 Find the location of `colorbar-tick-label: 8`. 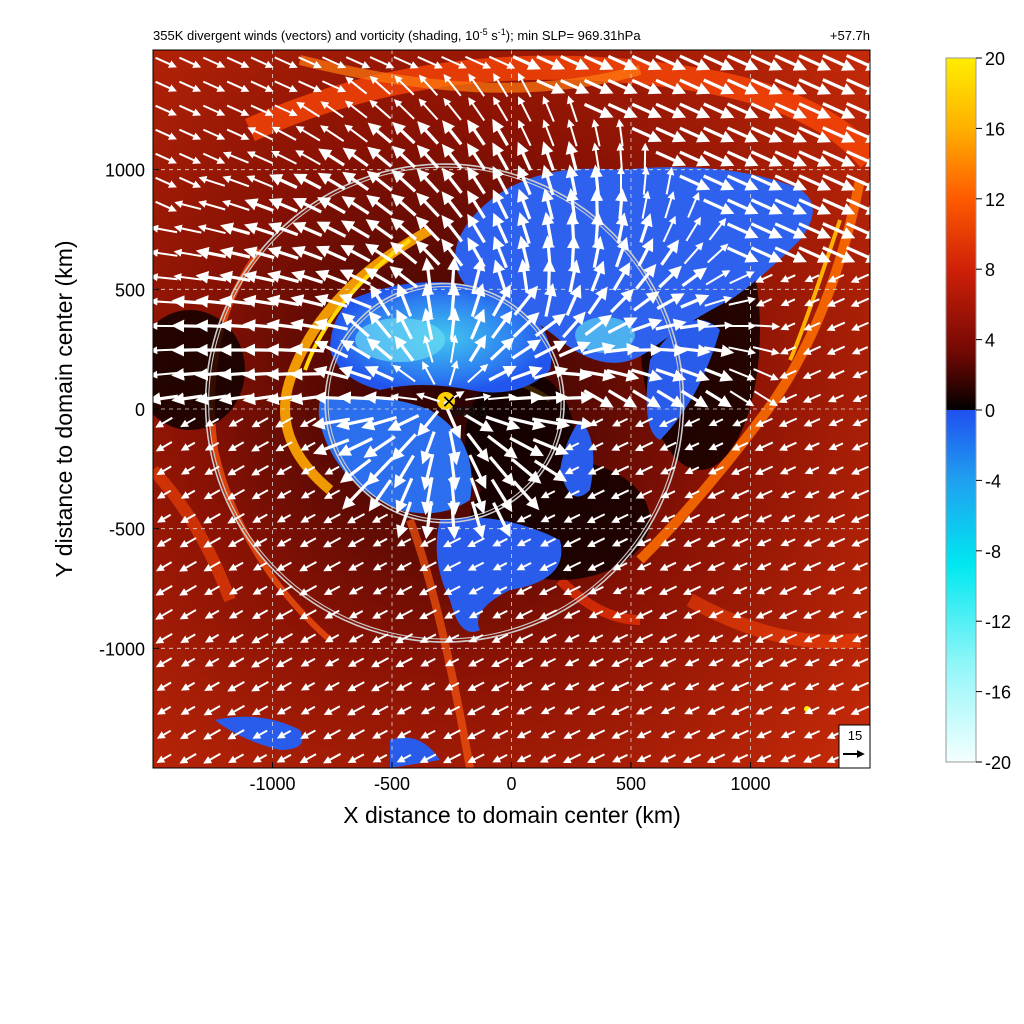

colorbar-tick-label: 8 is located at coordinates (990, 270).